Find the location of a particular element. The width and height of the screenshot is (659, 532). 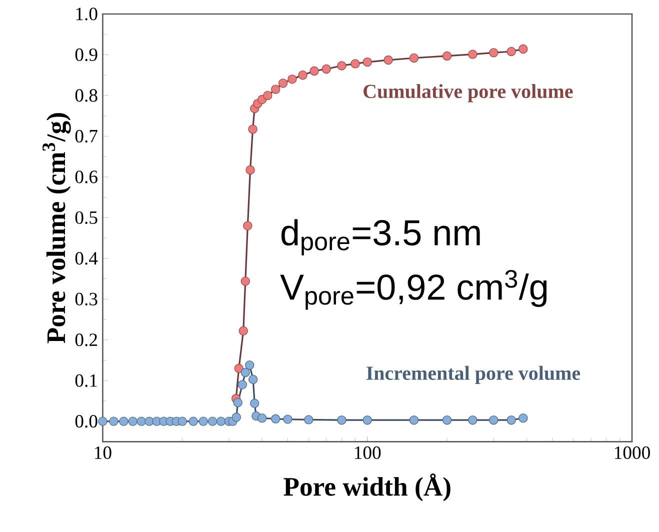

series-label: Cumulative pore volume is located at coordinates (468, 93).